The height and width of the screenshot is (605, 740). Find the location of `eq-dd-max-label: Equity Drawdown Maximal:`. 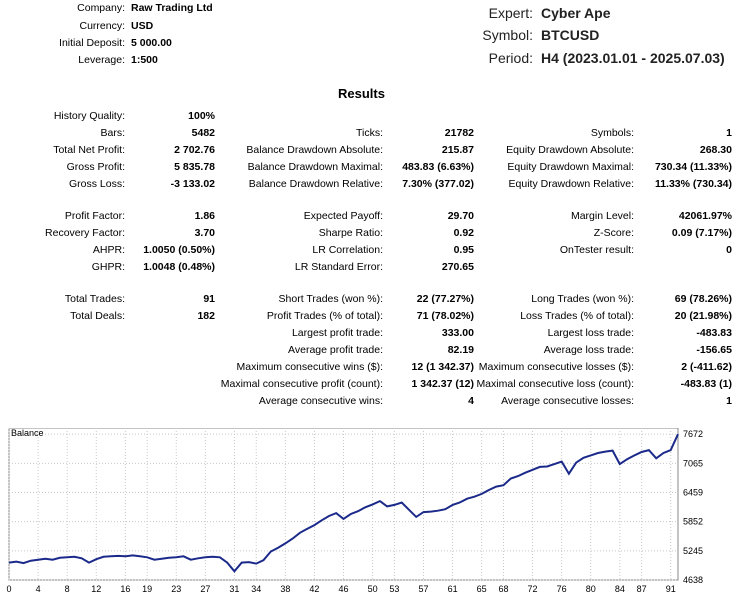

eq-dd-max-label: Equity Drawdown Maximal: is located at coordinates (570, 167).